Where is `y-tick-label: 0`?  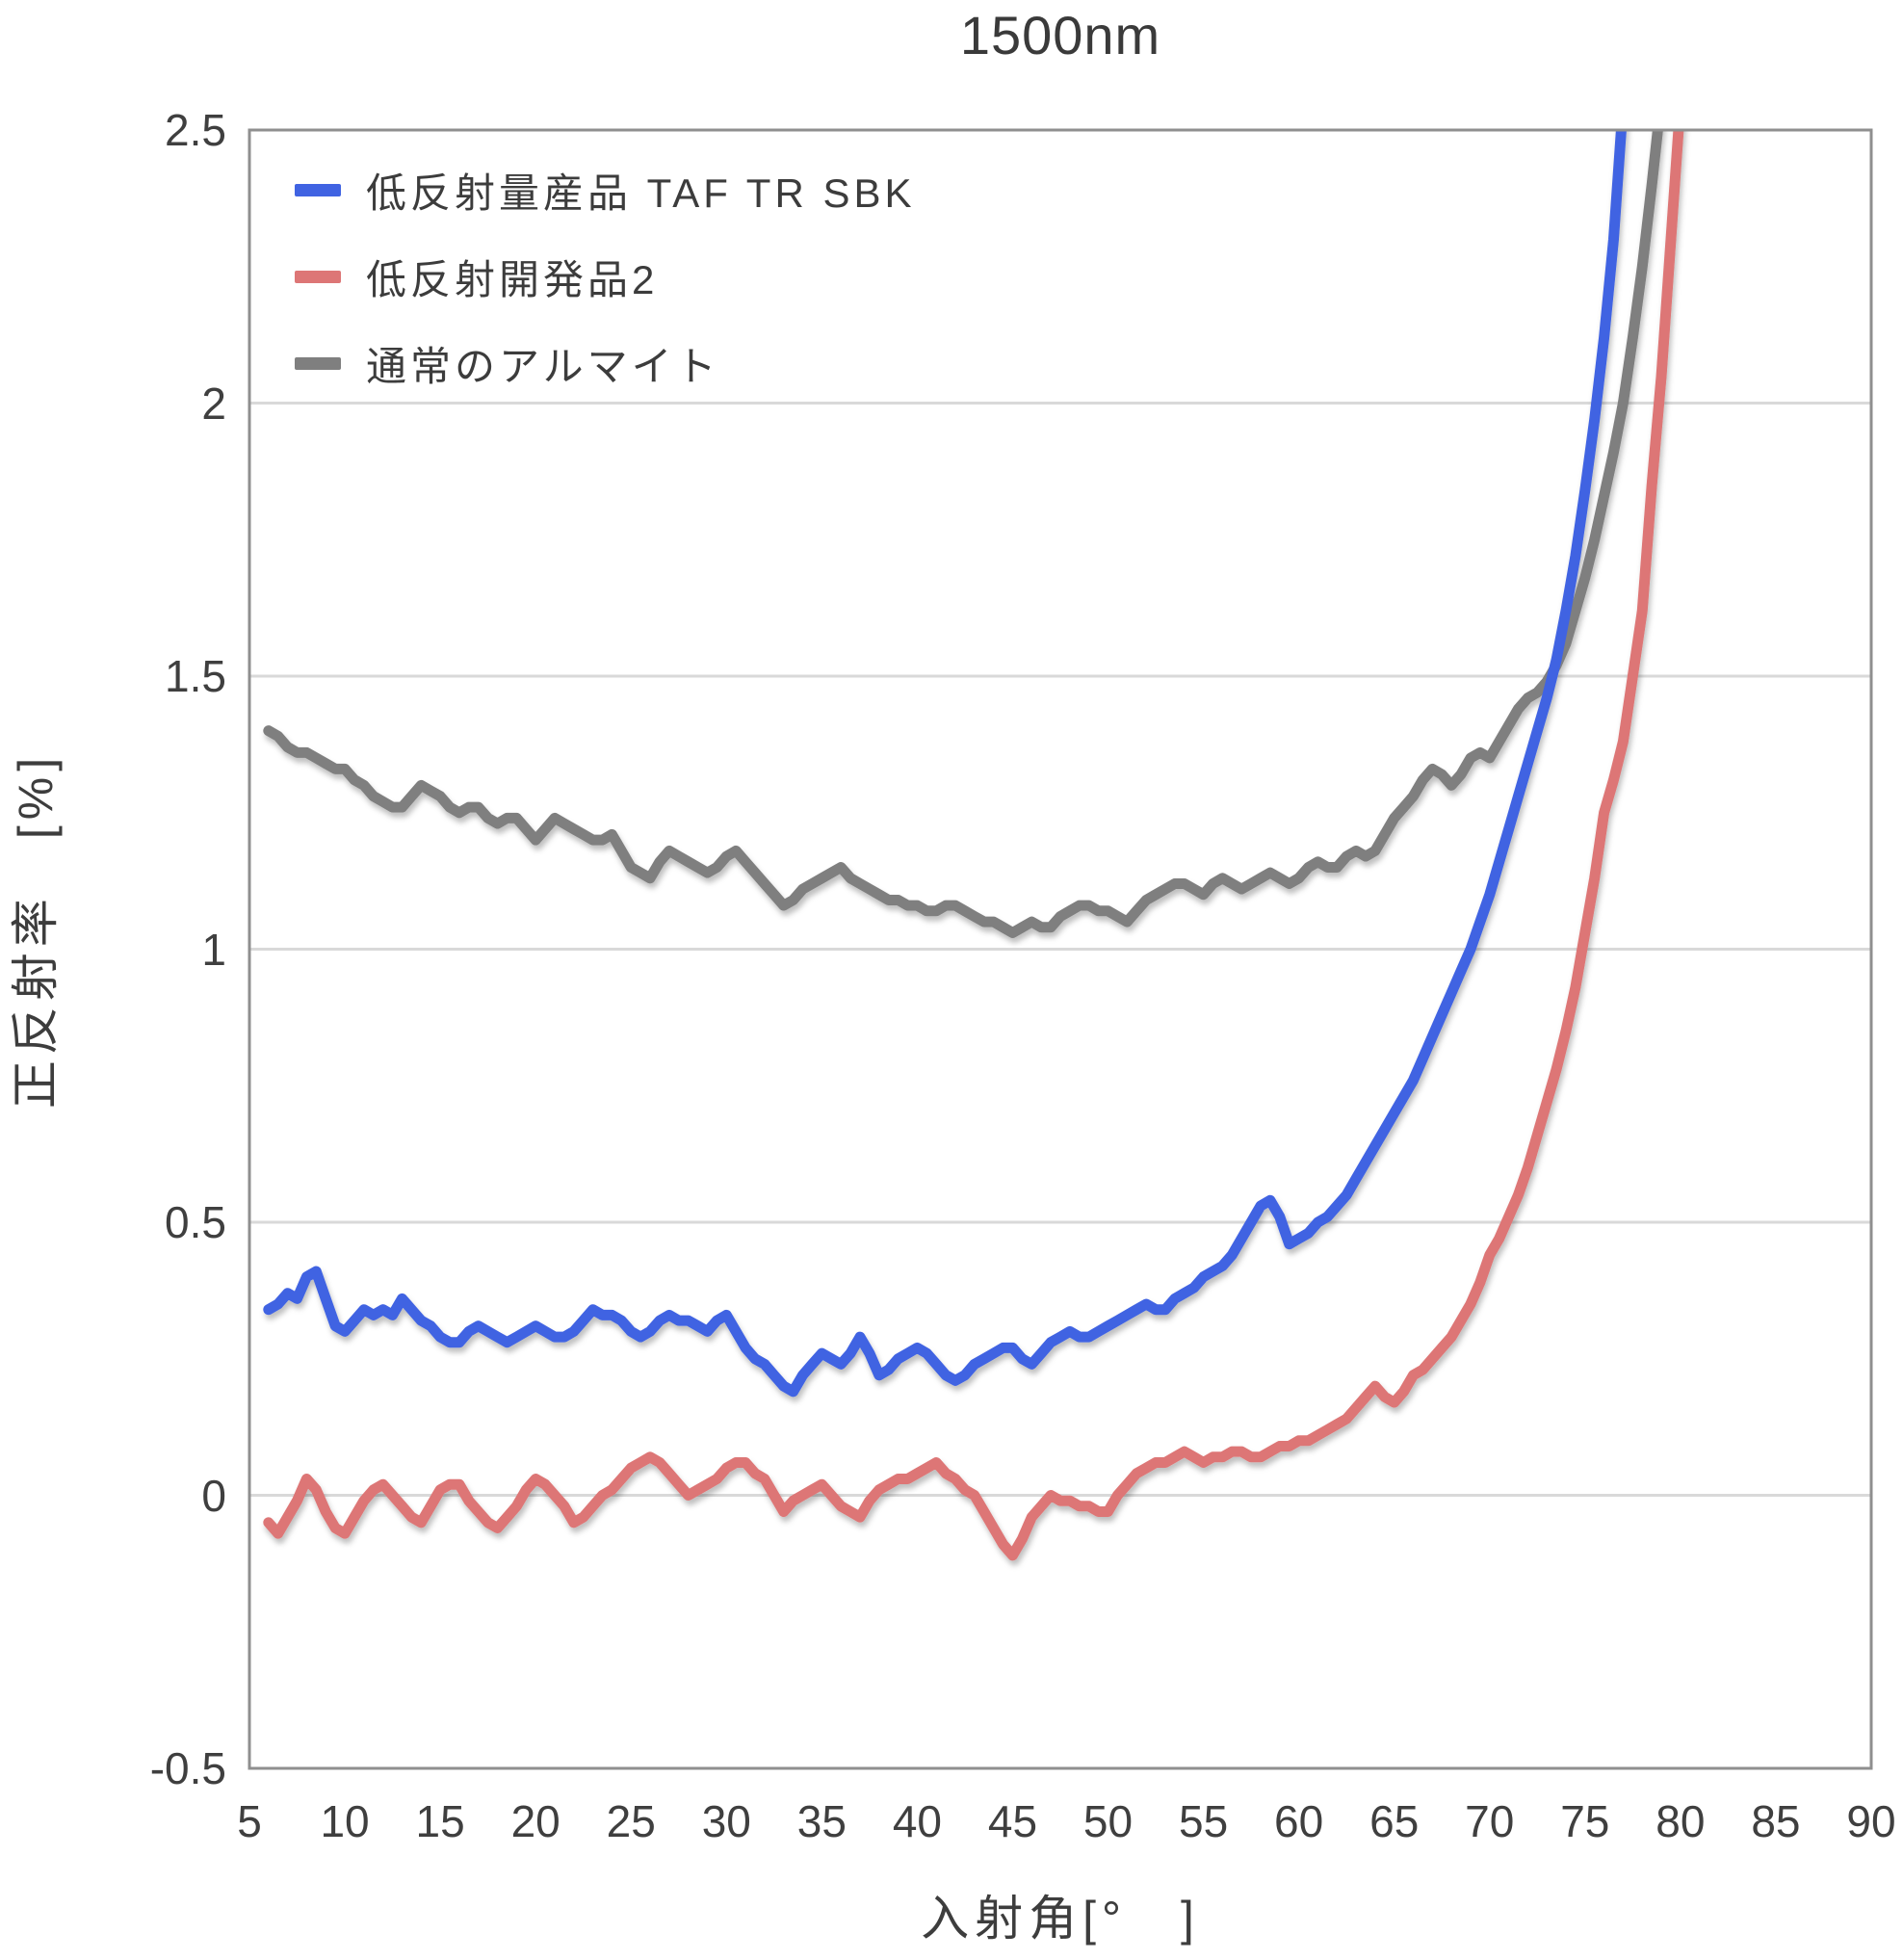 y-tick-label: 0 is located at coordinates (213, 1495).